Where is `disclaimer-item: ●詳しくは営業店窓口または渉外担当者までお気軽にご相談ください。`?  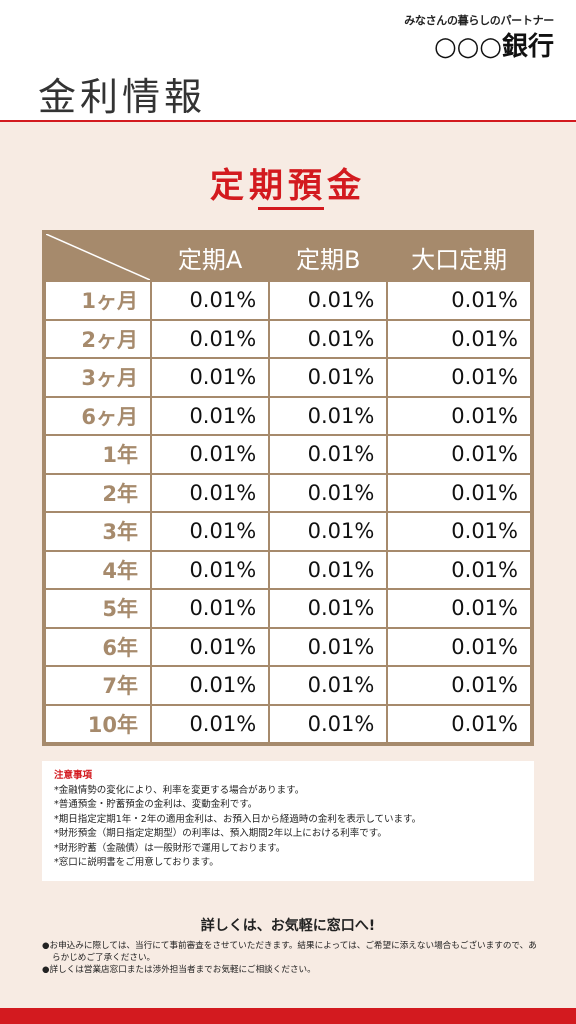
disclaimer-item: ●詳しくは営業店窓口または渉外担当者までお気軽にご相談ください。 is located at coordinates (179, 970).